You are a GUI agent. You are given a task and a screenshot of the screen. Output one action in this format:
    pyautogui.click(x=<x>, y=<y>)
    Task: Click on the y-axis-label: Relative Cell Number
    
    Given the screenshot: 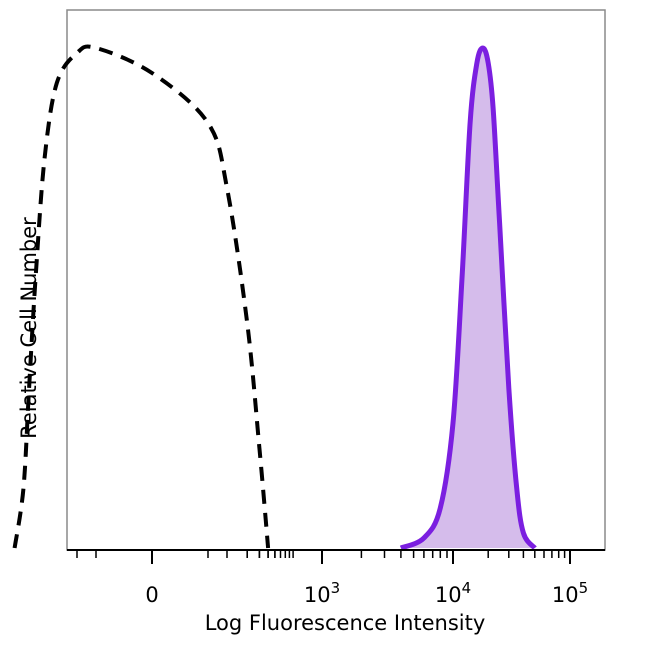 What is the action you would take?
    pyautogui.click(x=29, y=328)
    